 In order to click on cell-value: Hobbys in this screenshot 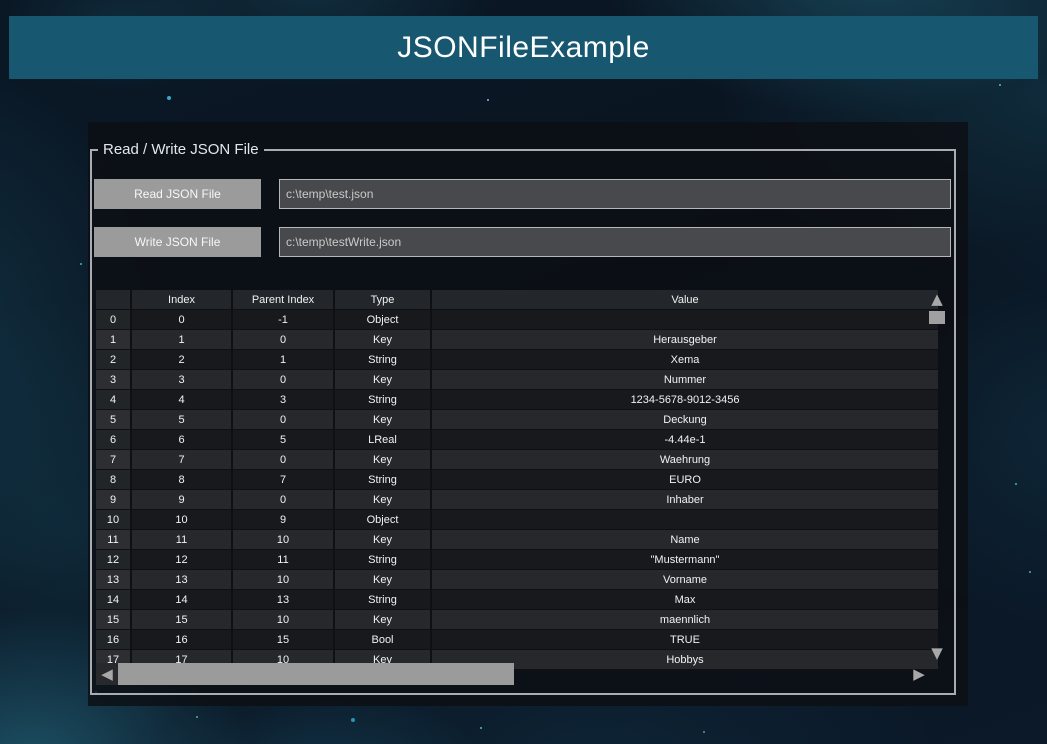, I will do `click(685, 659)`.